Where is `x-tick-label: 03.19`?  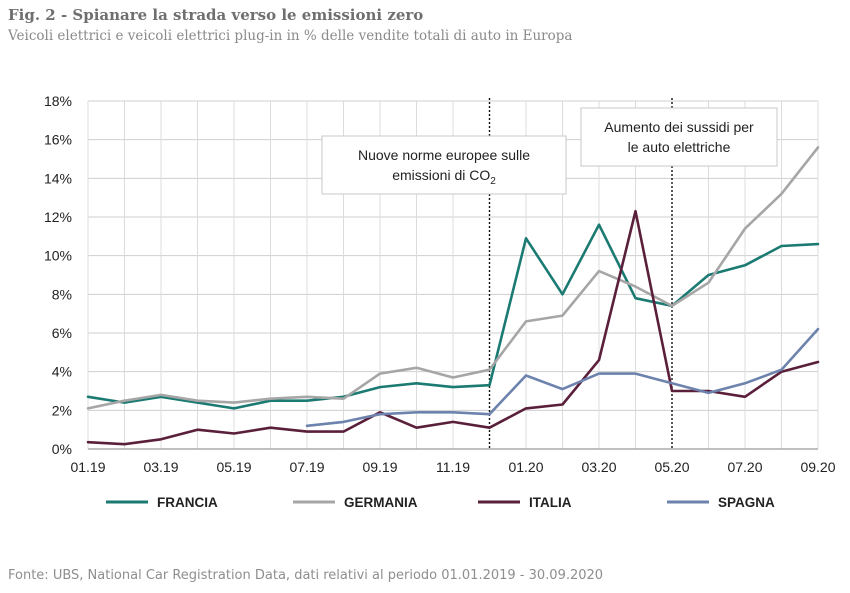 x-tick-label: 03.19 is located at coordinates (160, 467).